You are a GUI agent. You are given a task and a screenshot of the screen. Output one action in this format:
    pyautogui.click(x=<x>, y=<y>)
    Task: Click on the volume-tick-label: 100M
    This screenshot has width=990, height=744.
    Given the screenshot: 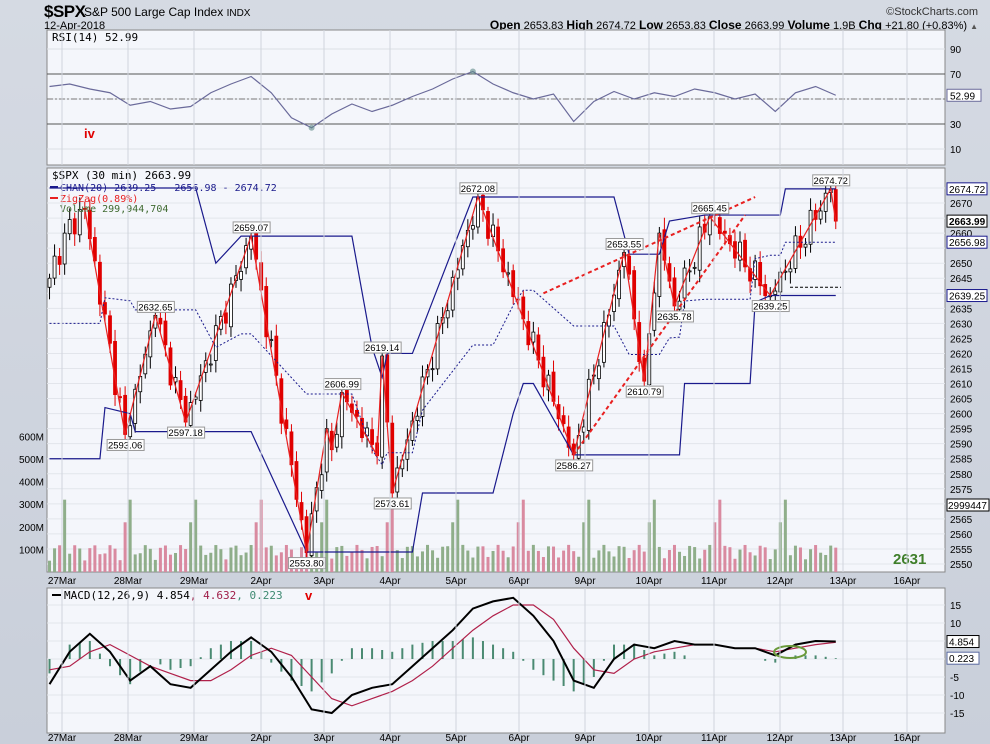 What is the action you would take?
    pyautogui.click(x=31, y=550)
    